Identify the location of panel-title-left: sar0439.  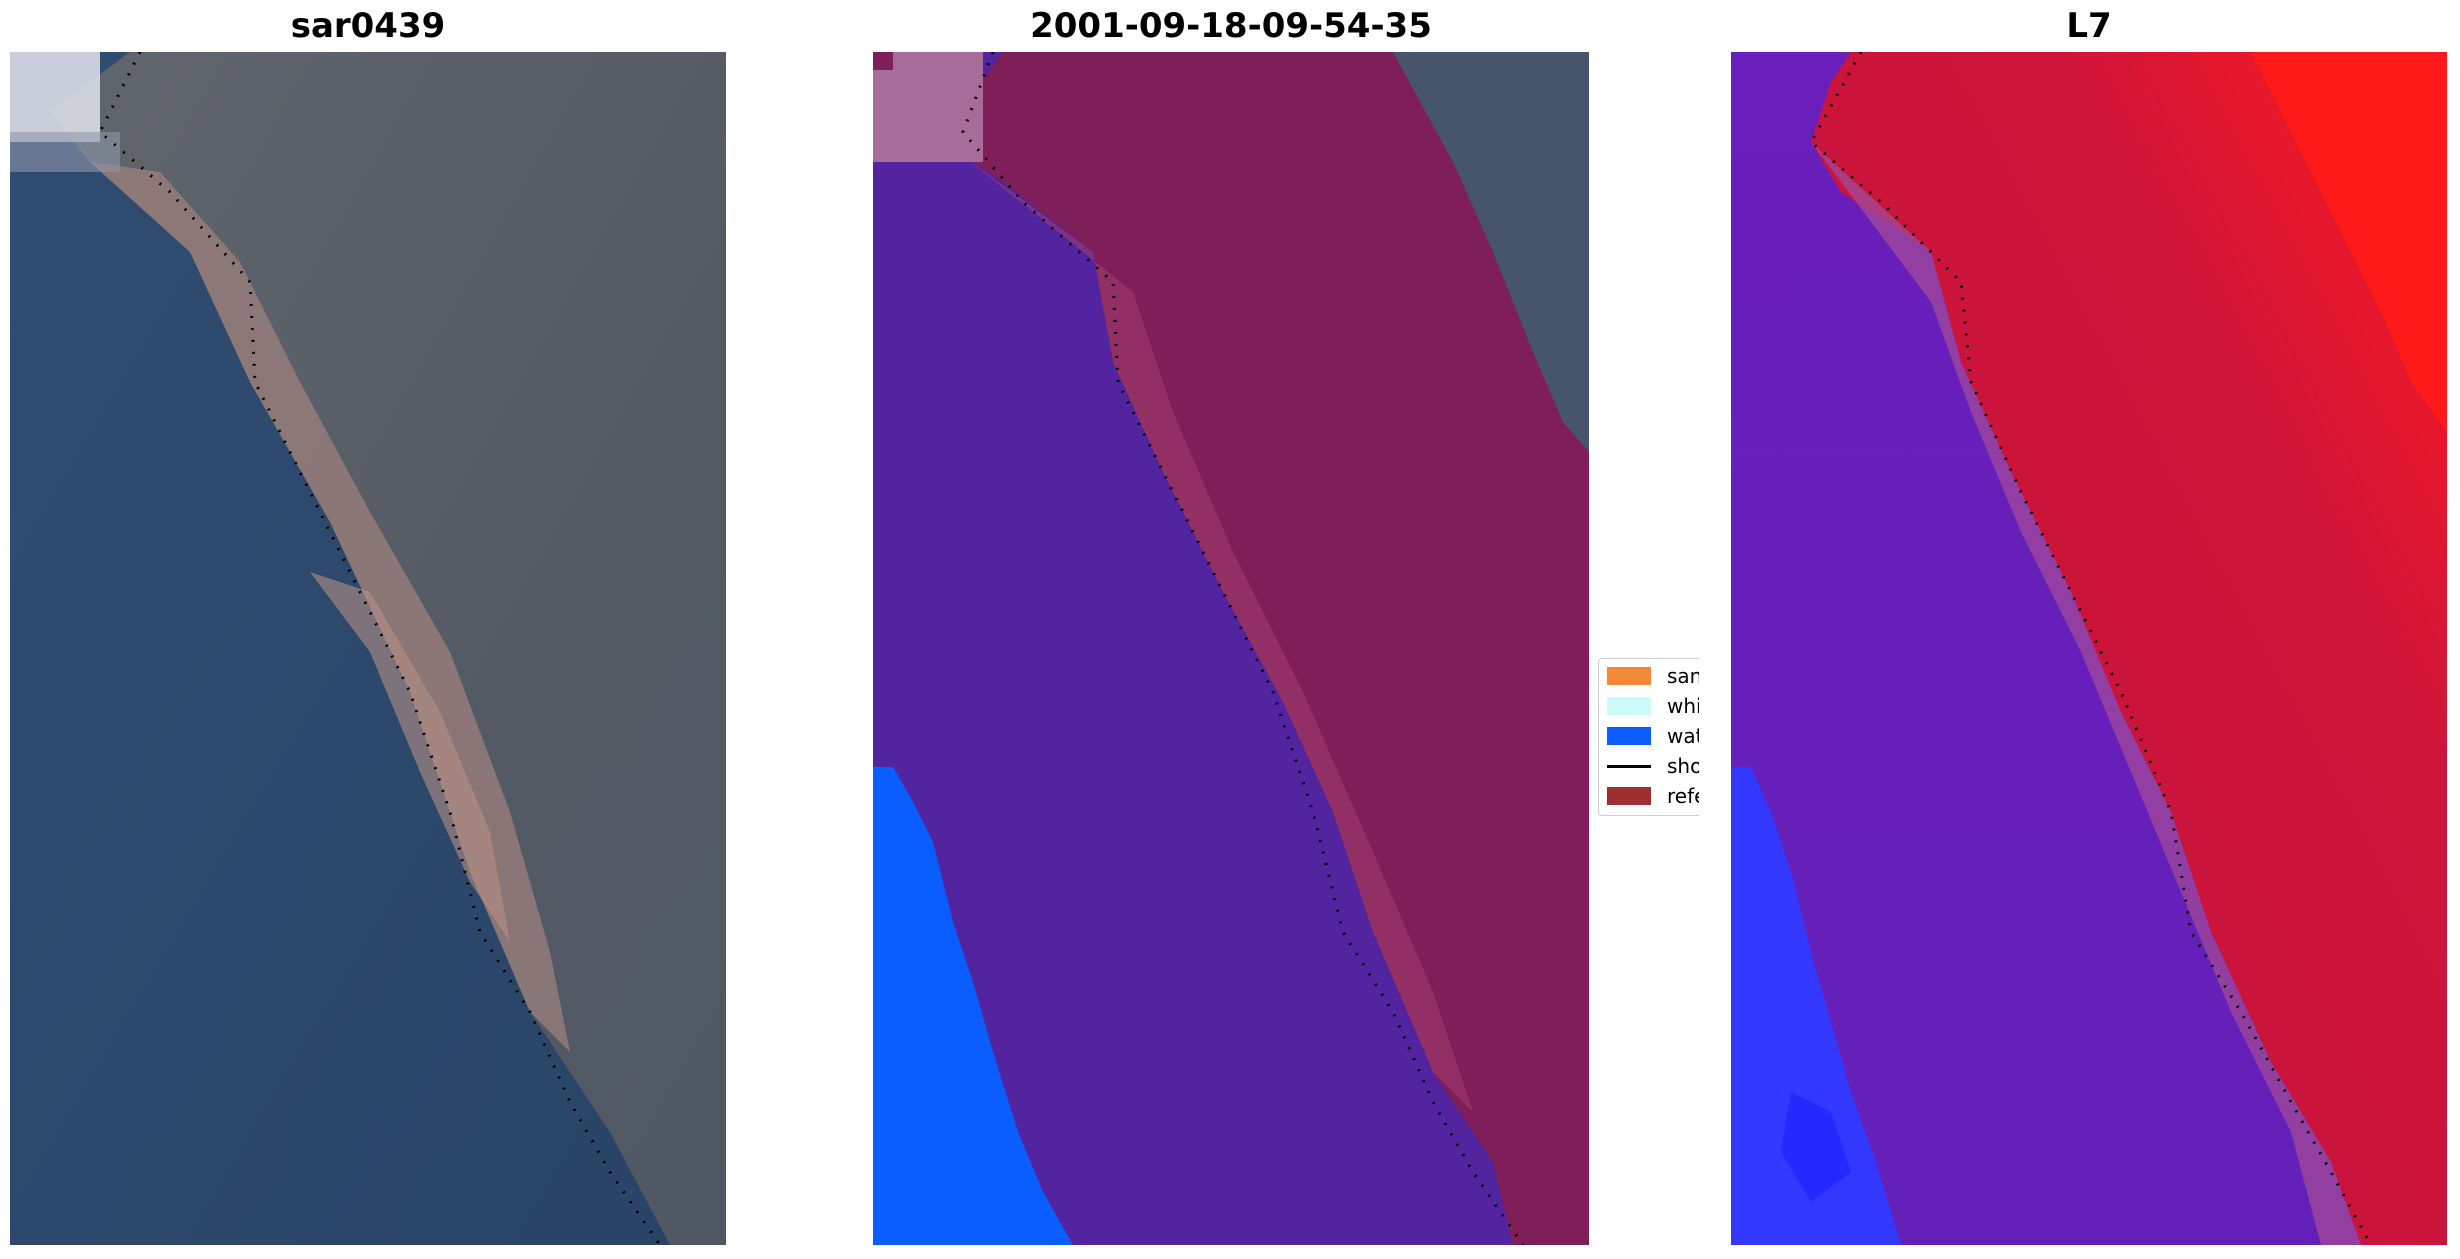
(368, 26).